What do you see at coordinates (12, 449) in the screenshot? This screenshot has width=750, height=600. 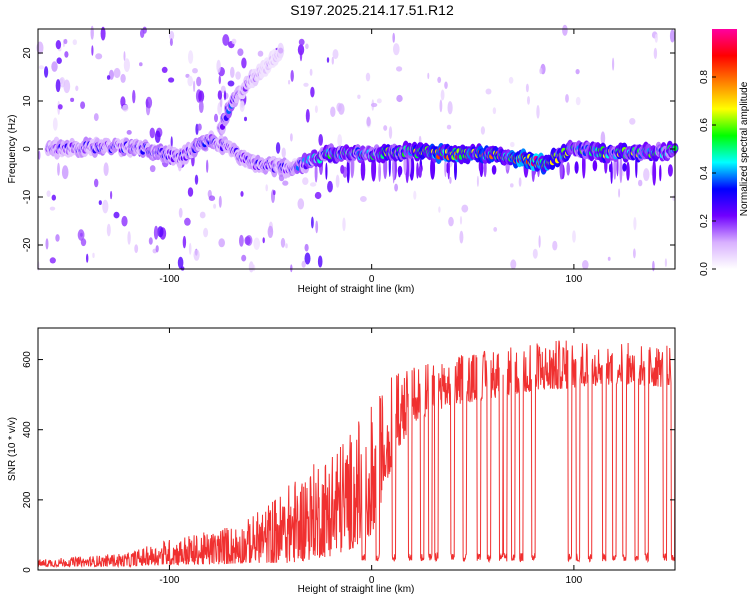 I see `snr-y-label: SNR (10 * v/v)` at bounding box center [12, 449].